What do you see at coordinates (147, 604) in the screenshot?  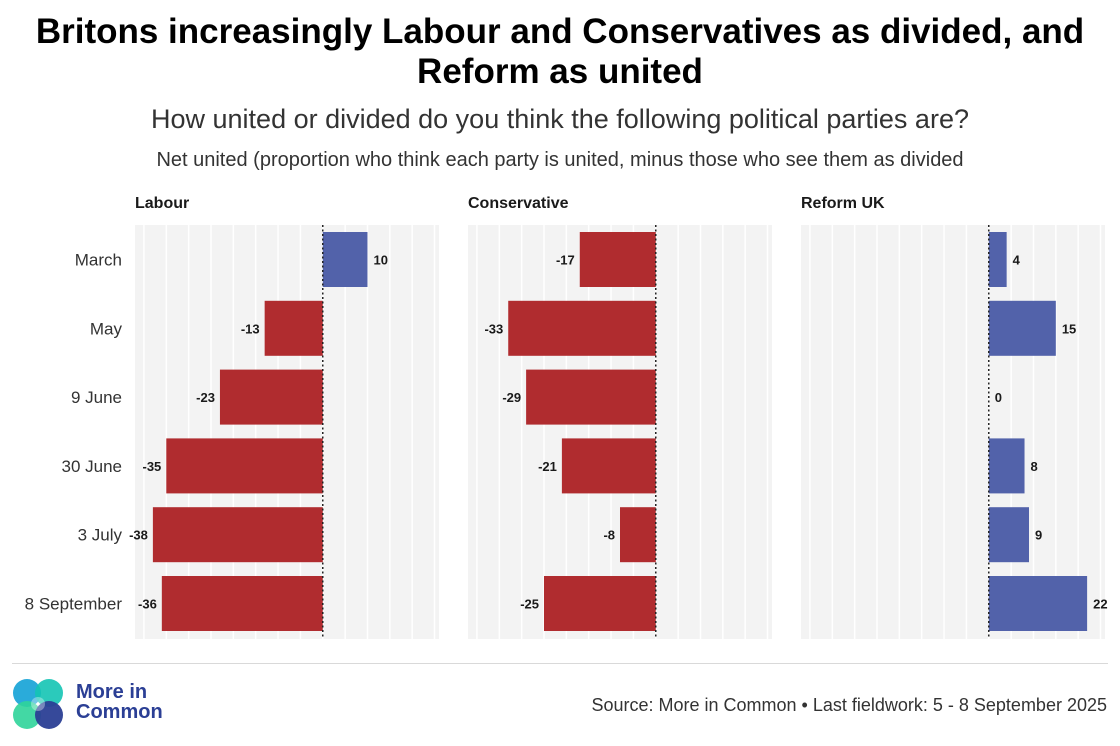 I see `value-label: -36` at bounding box center [147, 604].